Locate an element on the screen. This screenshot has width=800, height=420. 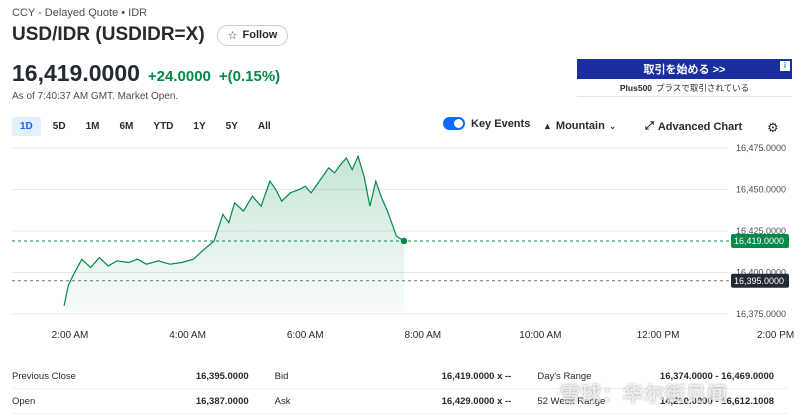
last-price-dot is located at coordinates (404, 241).